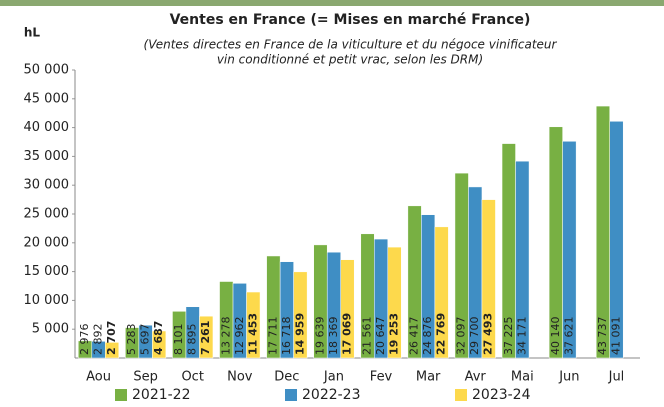 The width and height of the screenshot is (664, 407). I want to click on data-label: 7 261, so click(205, 338).